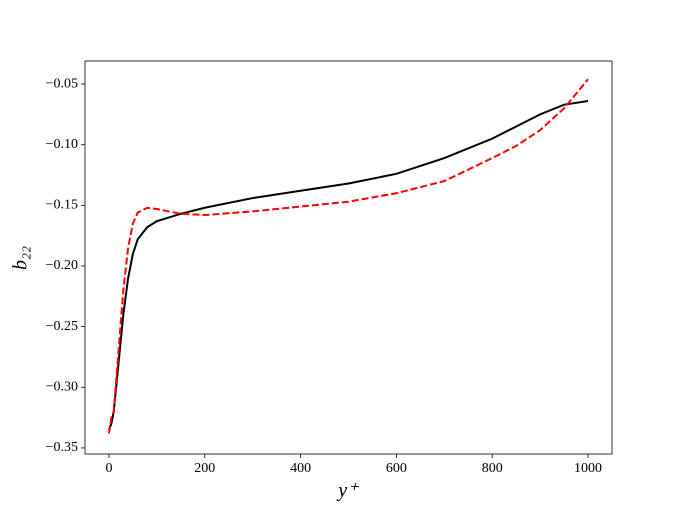 The width and height of the screenshot is (680, 510). Describe the element at coordinates (62, 83) in the screenshot. I see `y-tick-label: −0.05` at that location.